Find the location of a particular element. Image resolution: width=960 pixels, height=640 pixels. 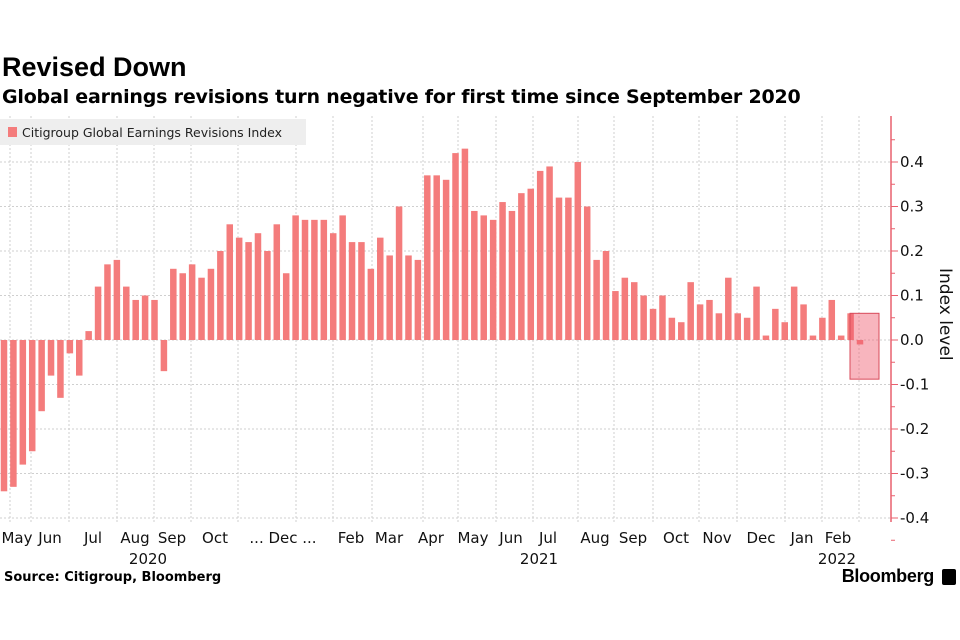

source-note: Source: Citigroup, Bloomberg is located at coordinates (113, 577).